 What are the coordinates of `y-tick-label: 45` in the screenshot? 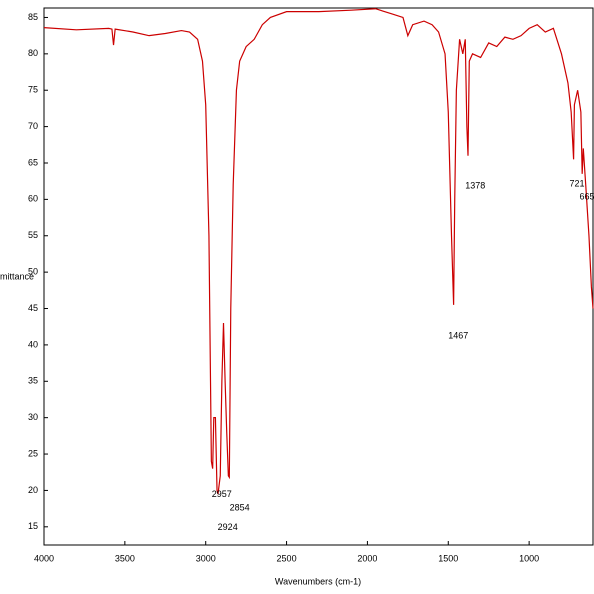 It's located at (33, 308).